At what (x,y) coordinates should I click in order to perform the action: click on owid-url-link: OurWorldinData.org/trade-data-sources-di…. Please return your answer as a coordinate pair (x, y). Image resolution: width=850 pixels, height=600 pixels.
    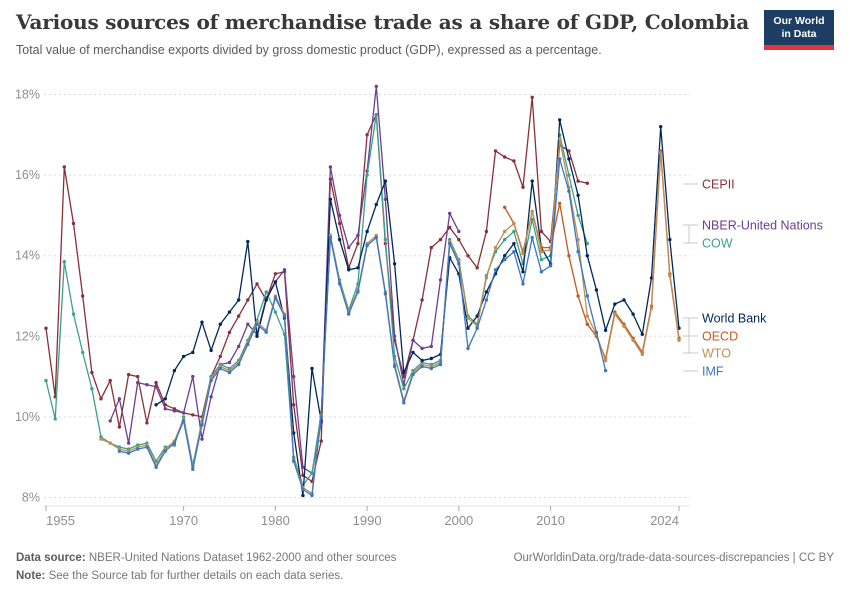
    Looking at the image, I should click on (673, 558).